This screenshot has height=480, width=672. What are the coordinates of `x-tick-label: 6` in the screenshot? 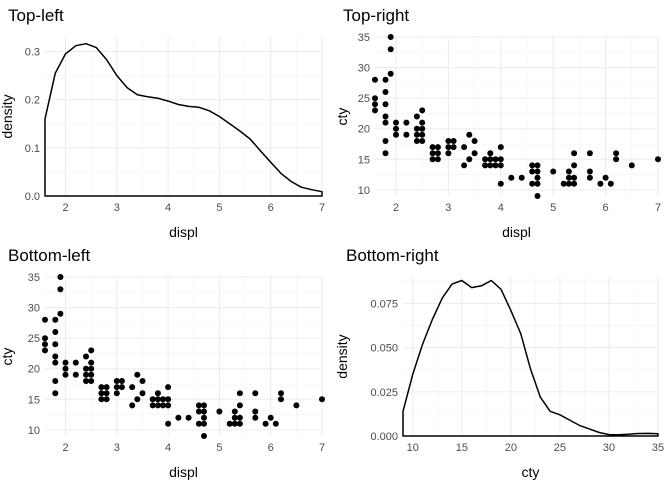 It's located at (606, 208).